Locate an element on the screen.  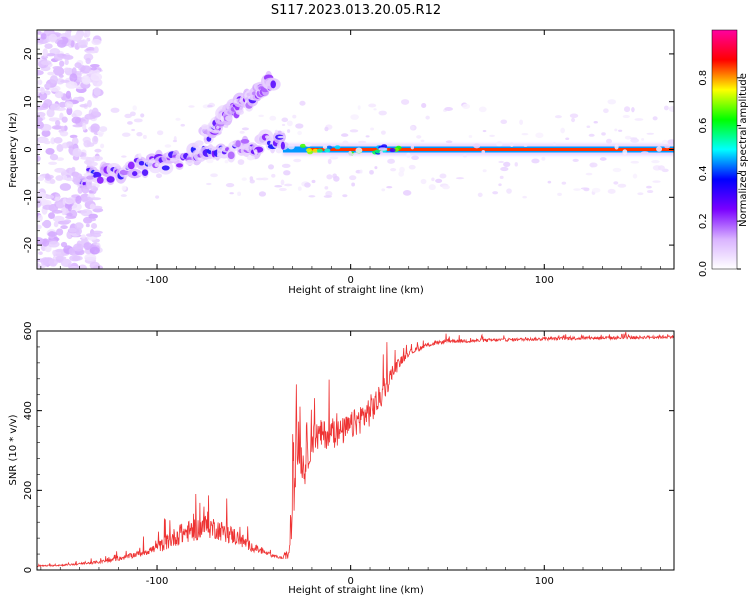
snr-x-tick-label: -100 is located at coordinates (157, 581).